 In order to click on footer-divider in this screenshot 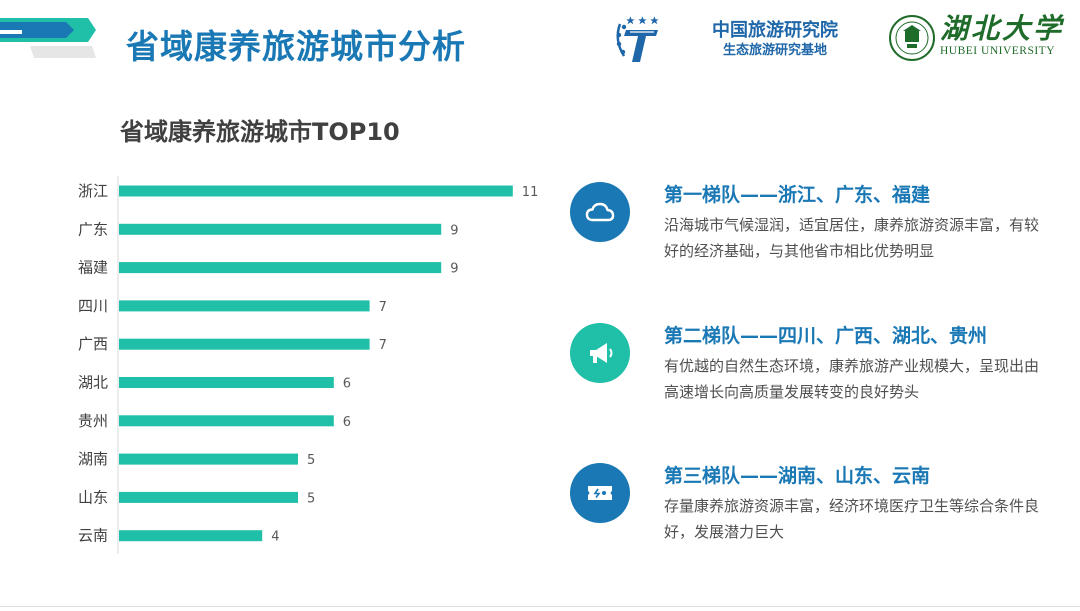, I will do `click(540, 606)`.